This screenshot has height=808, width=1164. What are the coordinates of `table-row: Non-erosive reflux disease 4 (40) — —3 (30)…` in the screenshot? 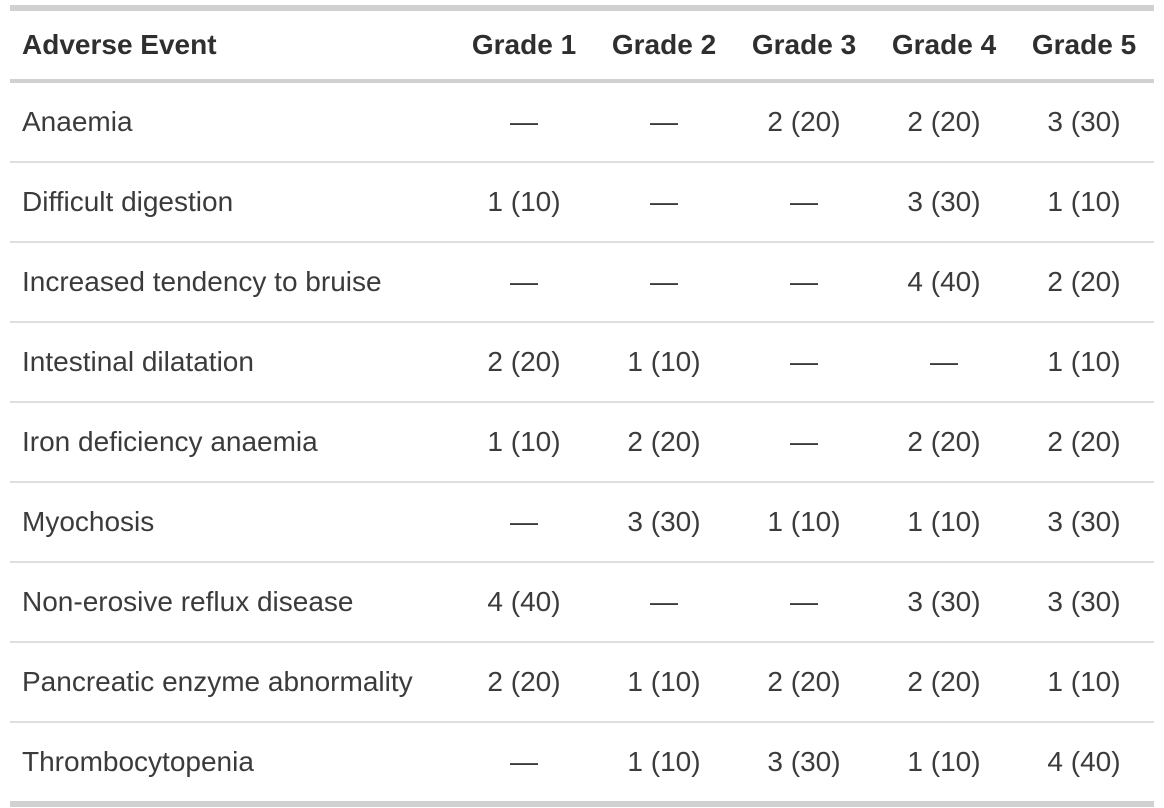 It's located at (582, 601).